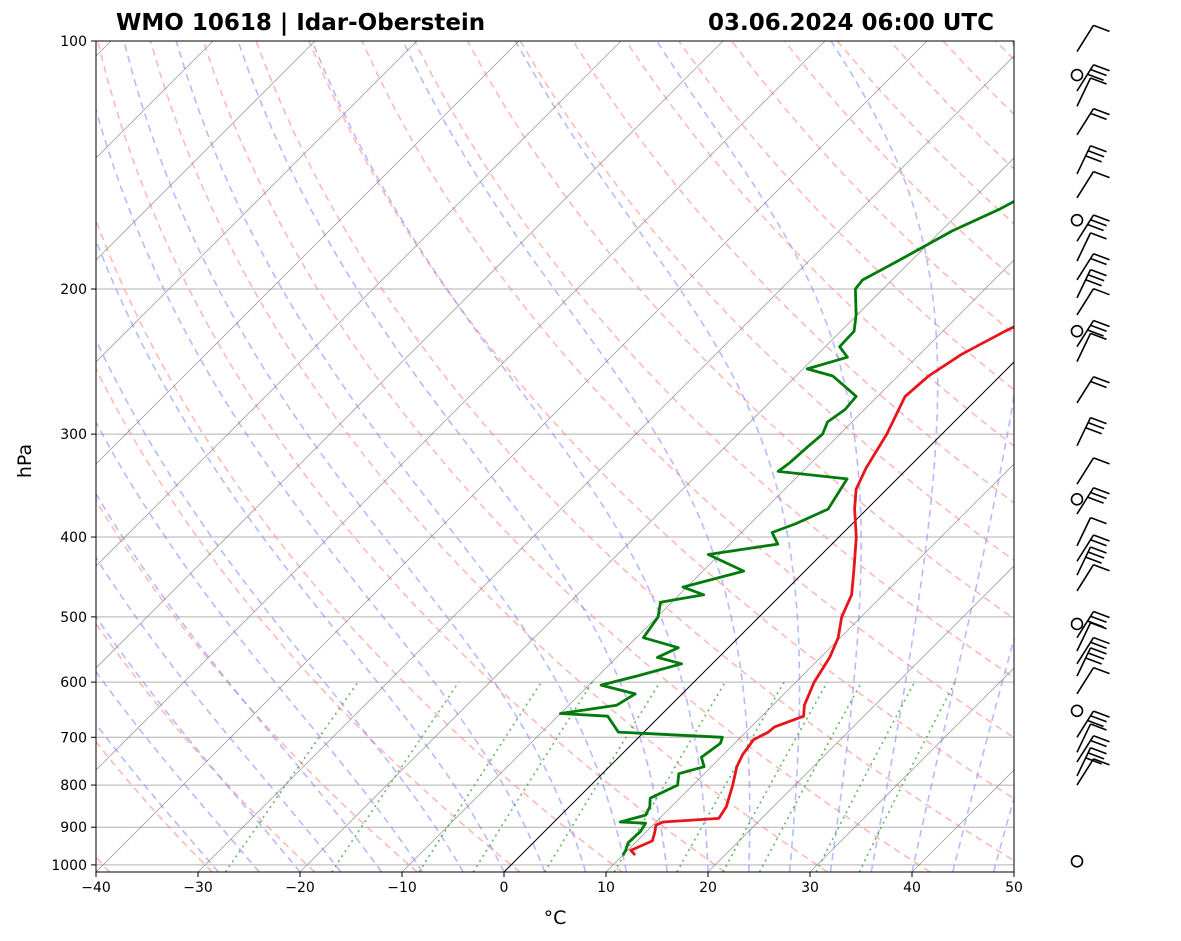 The image size is (1181, 941). I want to click on wind-barbs-column, so click(1090, 446).